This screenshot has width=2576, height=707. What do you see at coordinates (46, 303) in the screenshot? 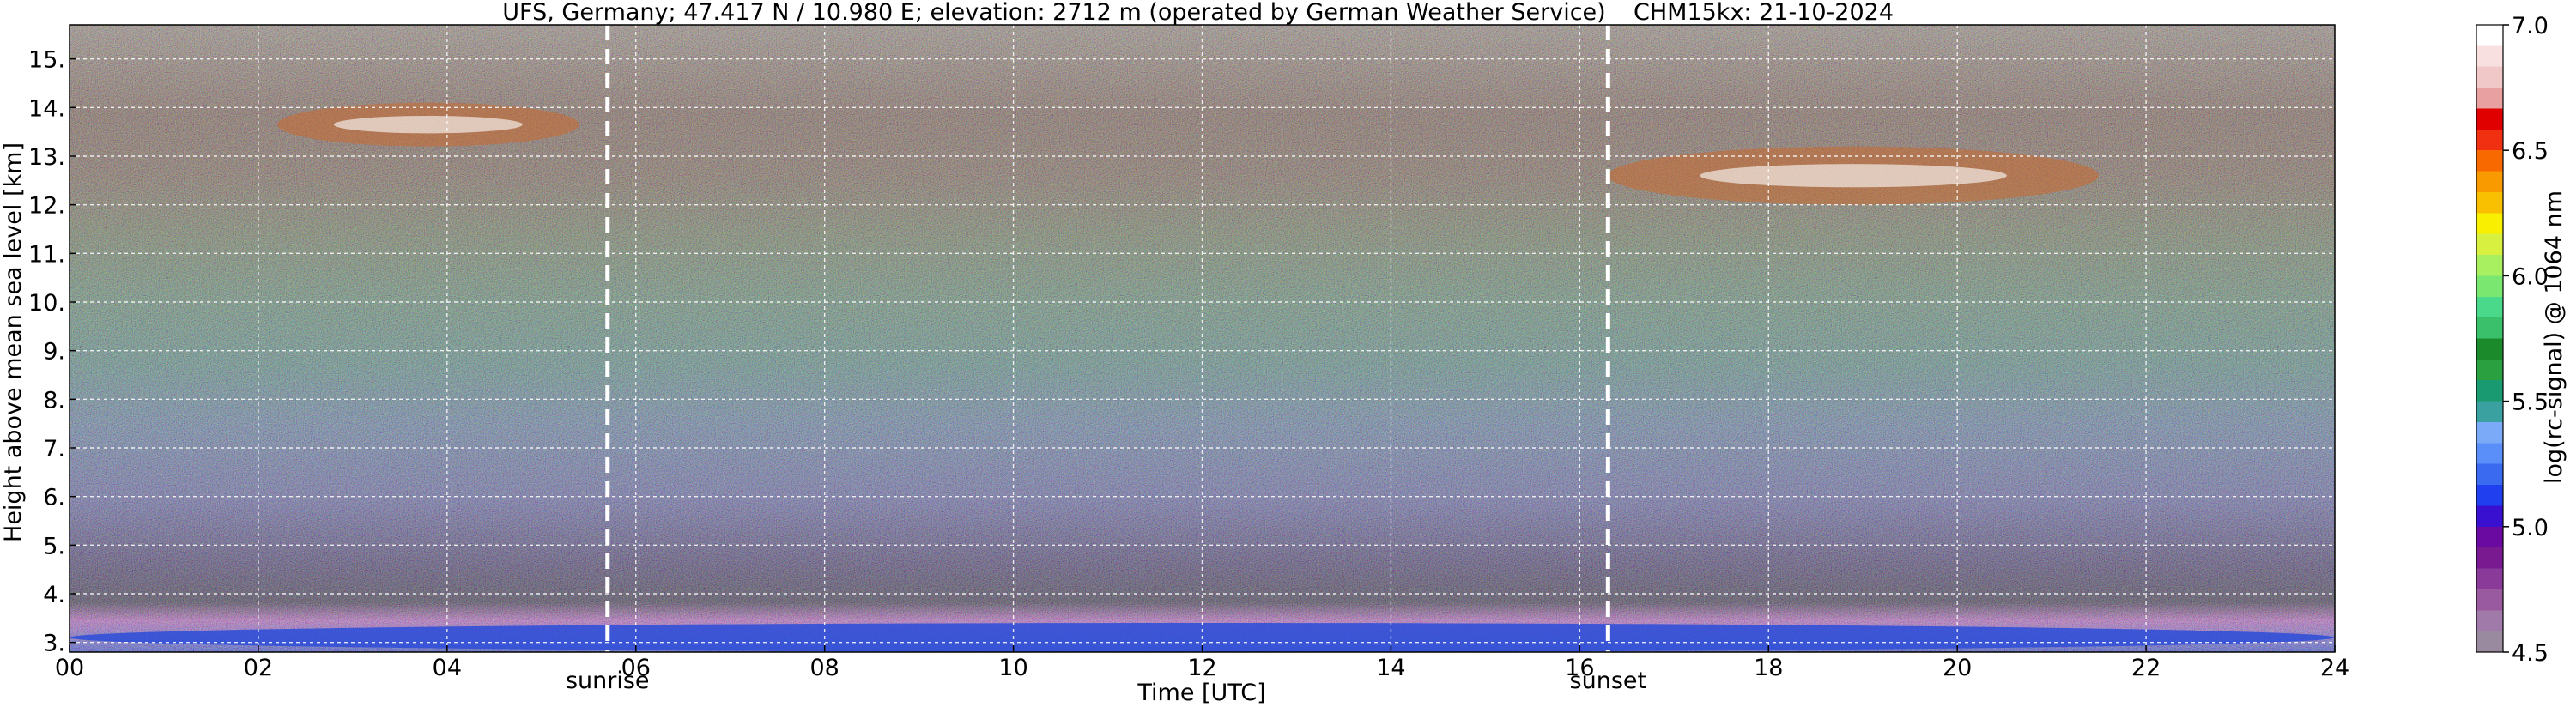
I see `y-tick-label: 10.` at bounding box center [46, 303].